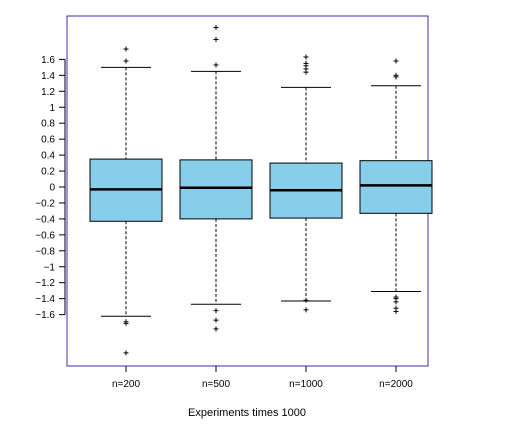 The width and height of the screenshot is (511, 428). What do you see at coordinates (48, 156) in the screenshot?
I see `y-tick-label: 0.4` at bounding box center [48, 156].